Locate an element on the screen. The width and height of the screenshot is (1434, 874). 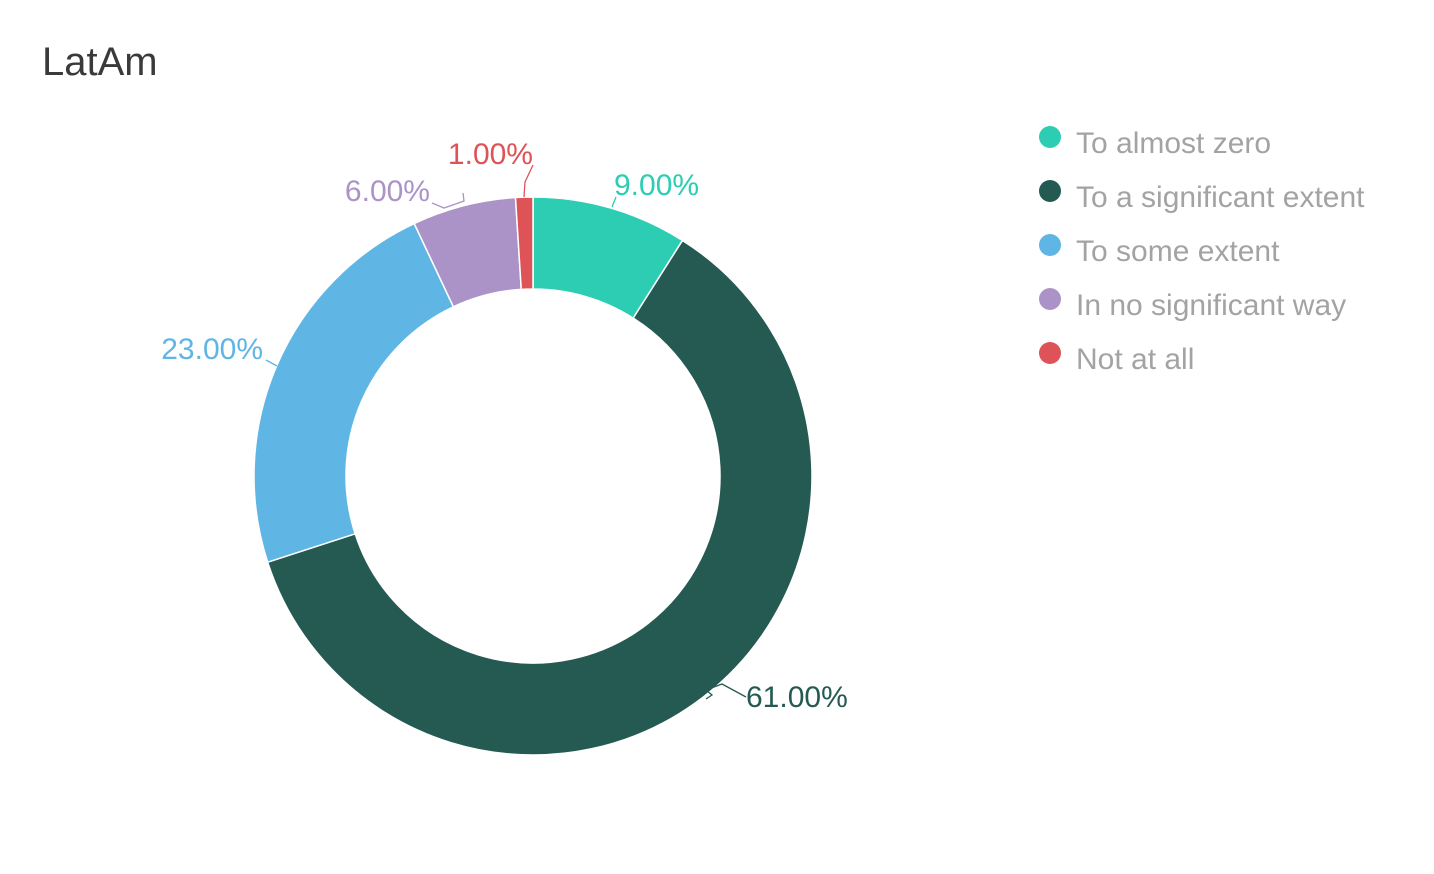
data-label-to-almost-zero: 9.00% is located at coordinates (656, 185).